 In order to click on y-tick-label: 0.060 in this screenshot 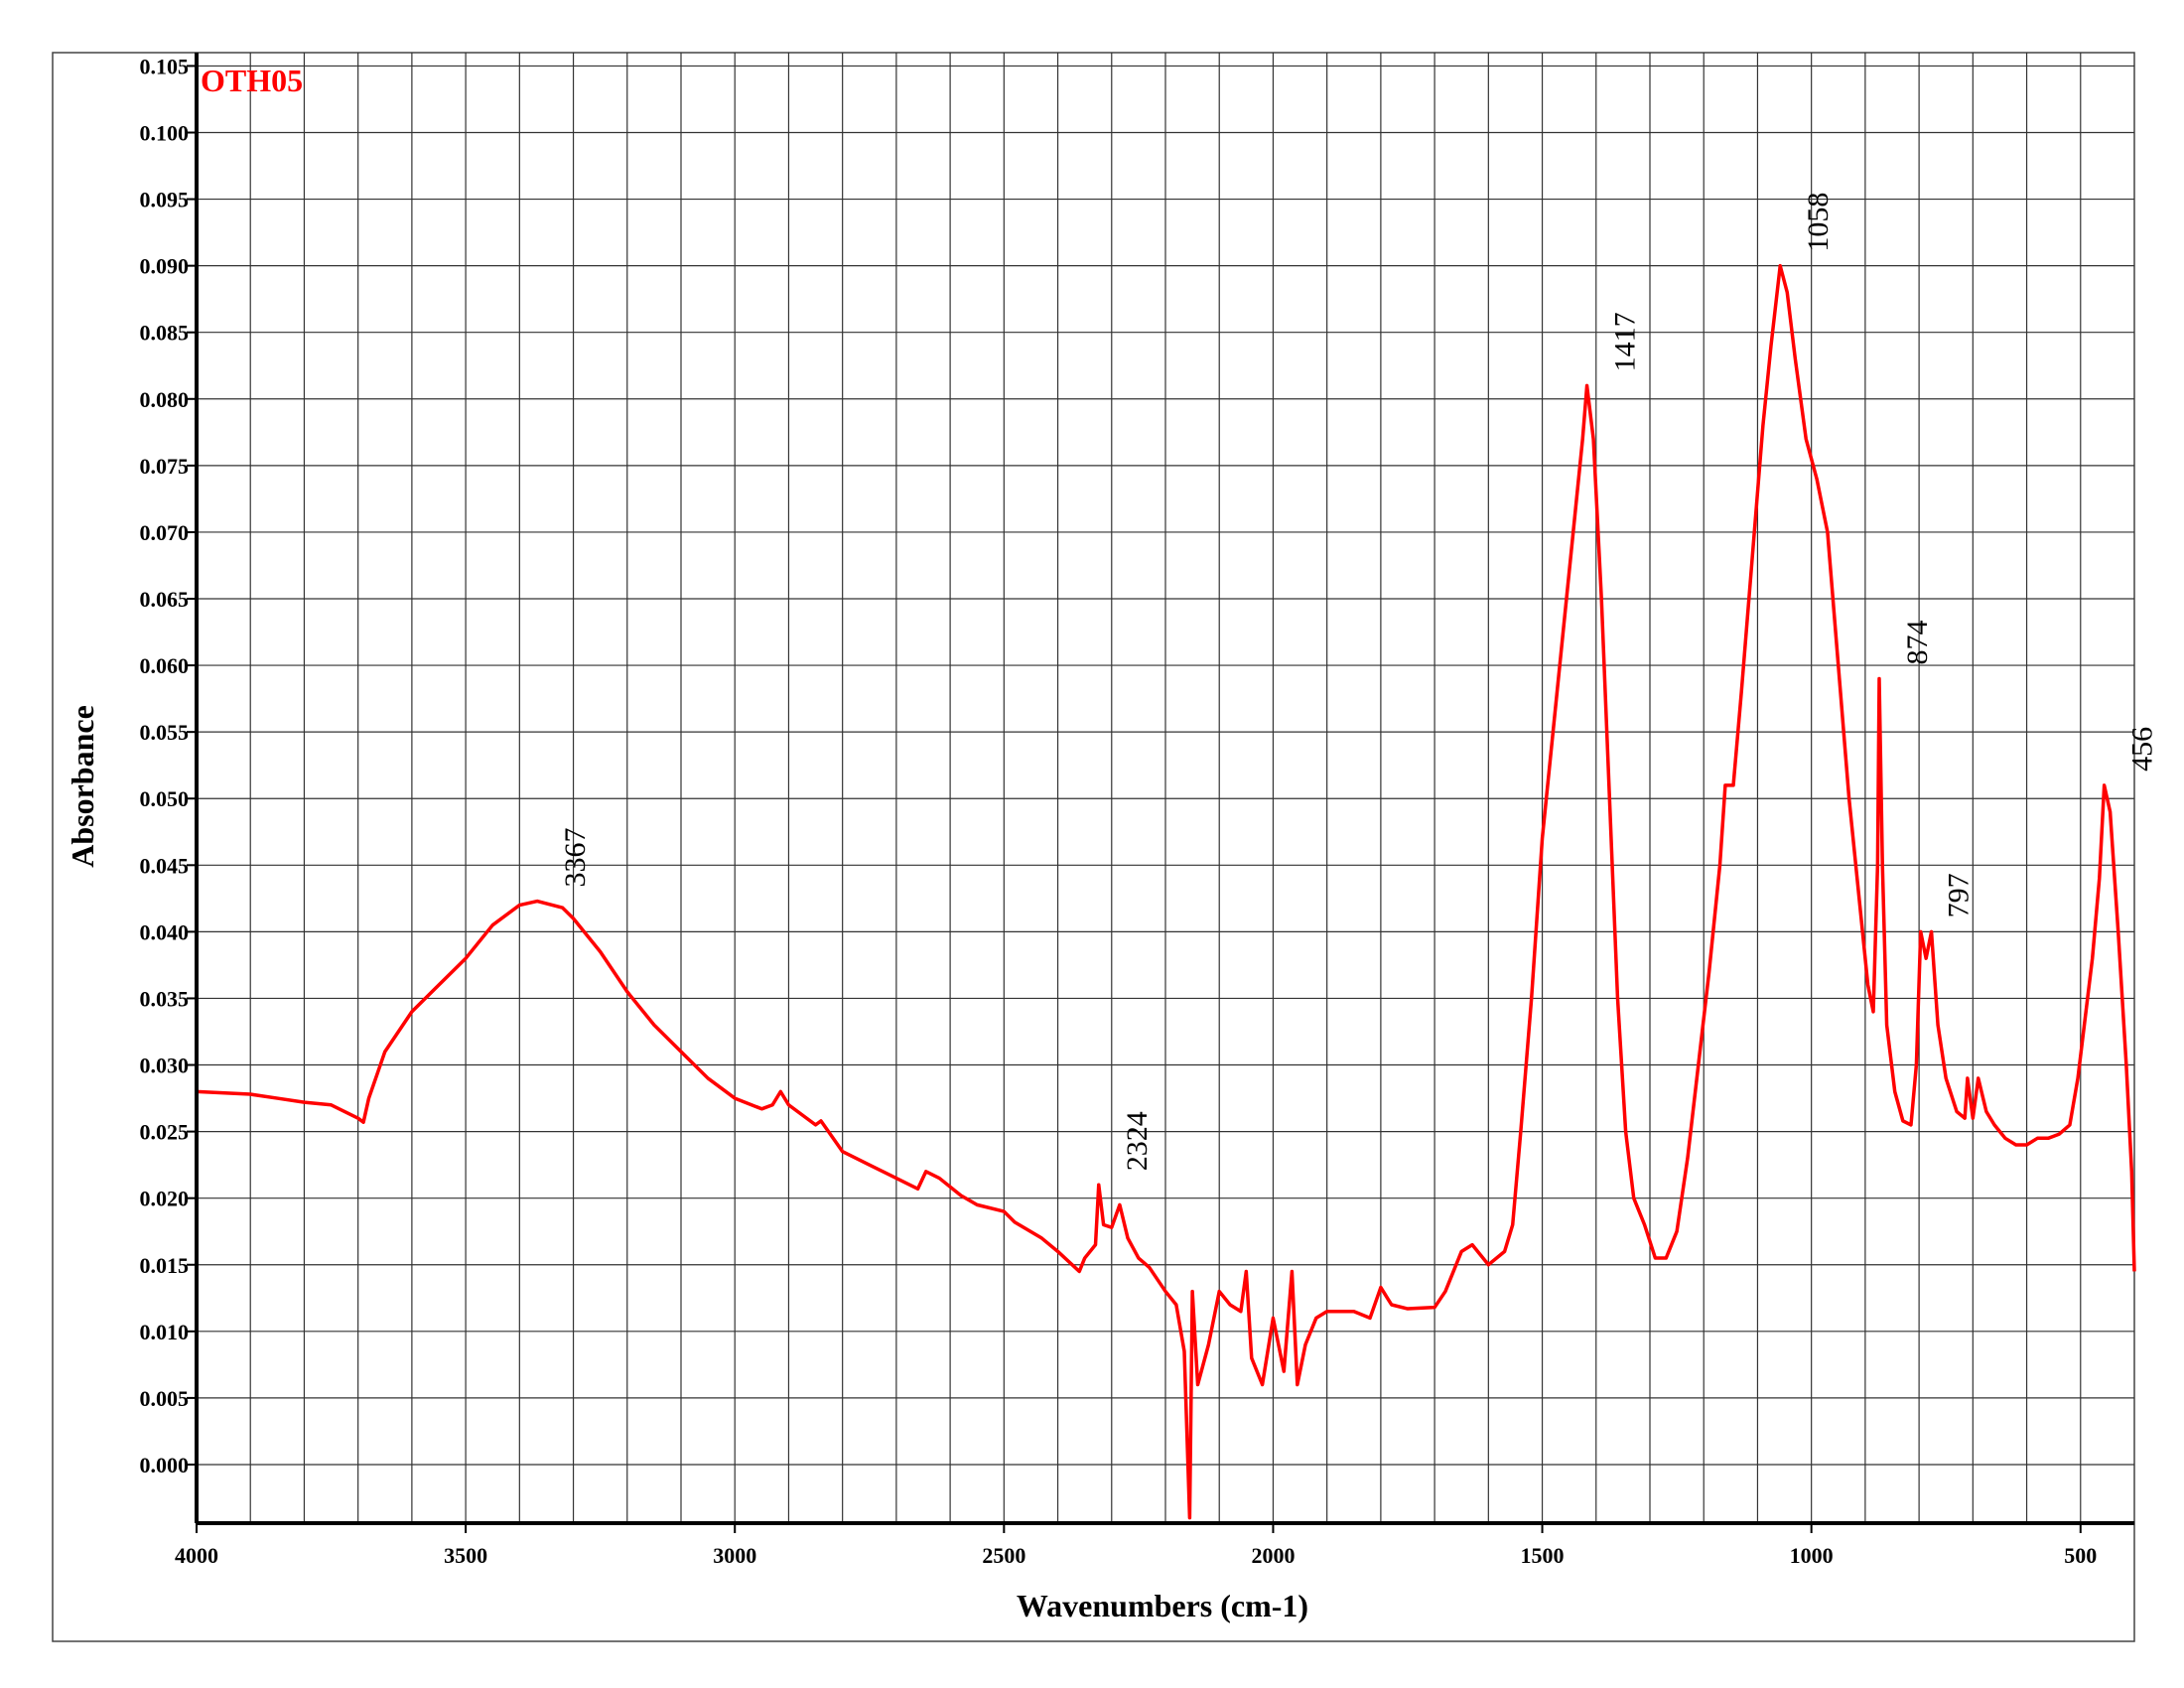, I will do `click(165, 665)`.